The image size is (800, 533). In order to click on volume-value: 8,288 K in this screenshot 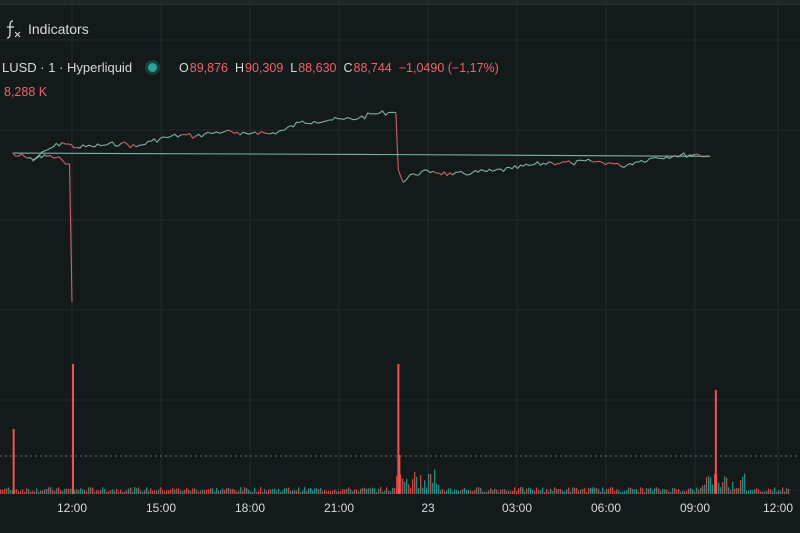, I will do `click(26, 92)`.